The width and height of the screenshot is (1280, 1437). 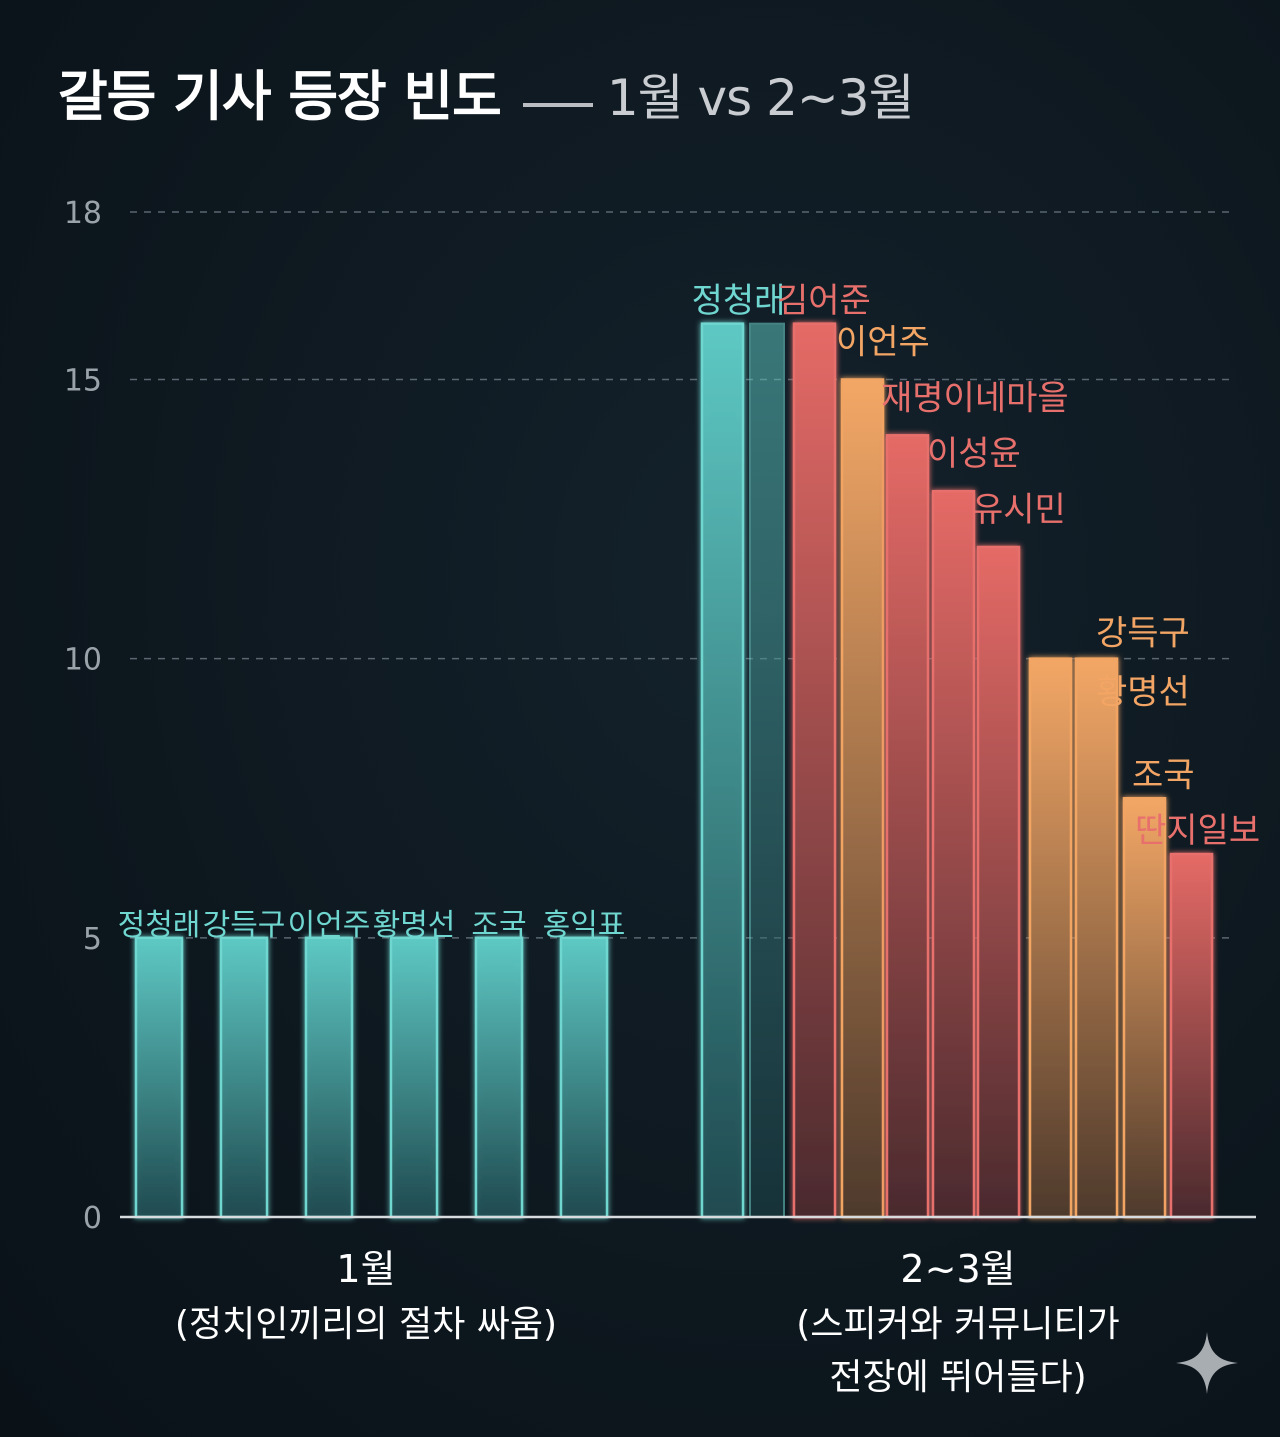 What do you see at coordinates (975, 398) in the screenshot?
I see `bar-label: 재명이네마을` at bounding box center [975, 398].